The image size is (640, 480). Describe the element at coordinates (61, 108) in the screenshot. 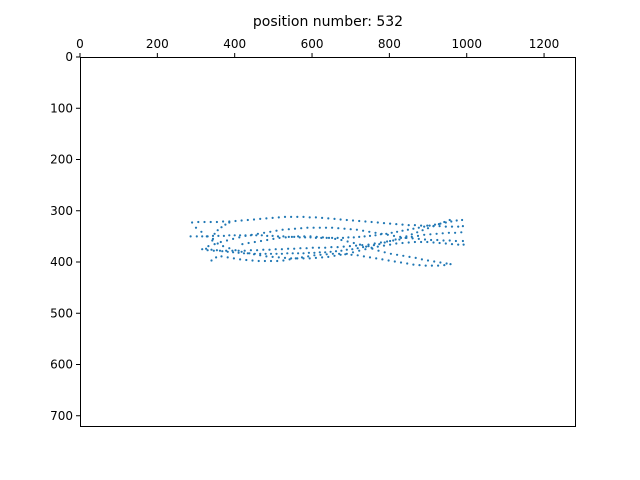

I see `y-tick-label: 100` at that location.